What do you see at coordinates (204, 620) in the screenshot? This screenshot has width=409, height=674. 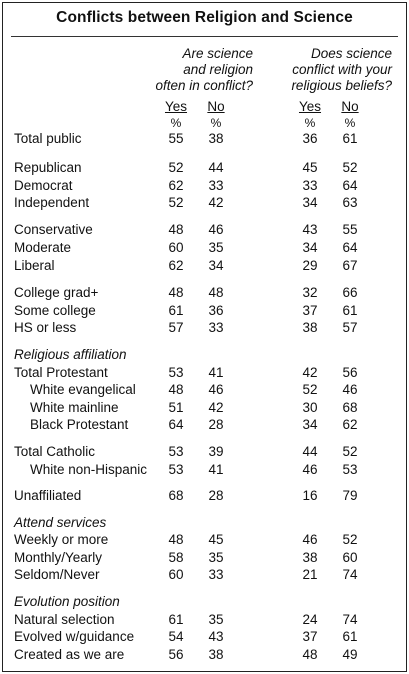 I see `table-row: Natural selection 61 35 24 74` at bounding box center [204, 620].